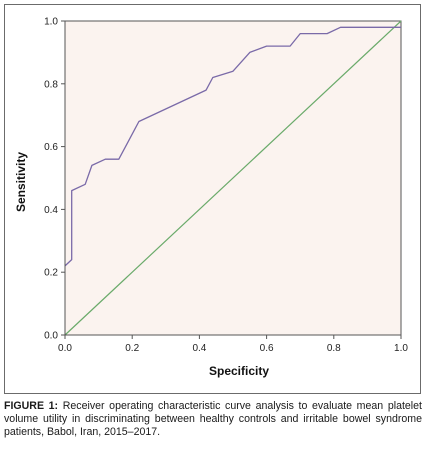 Image resolution: width=427 pixels, height=451 pixels. What do you see at coordinates (239, 371) in the screenshot?
I see `x-axis-title: Specificity` at bounding box center [239, 371].